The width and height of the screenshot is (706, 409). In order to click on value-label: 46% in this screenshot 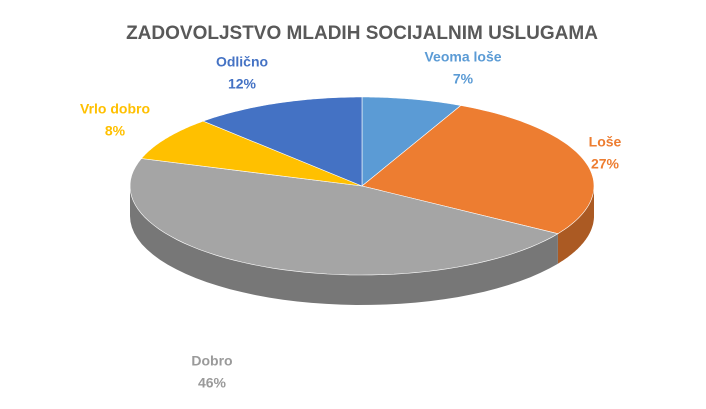, I will do `click(212, 383)`.